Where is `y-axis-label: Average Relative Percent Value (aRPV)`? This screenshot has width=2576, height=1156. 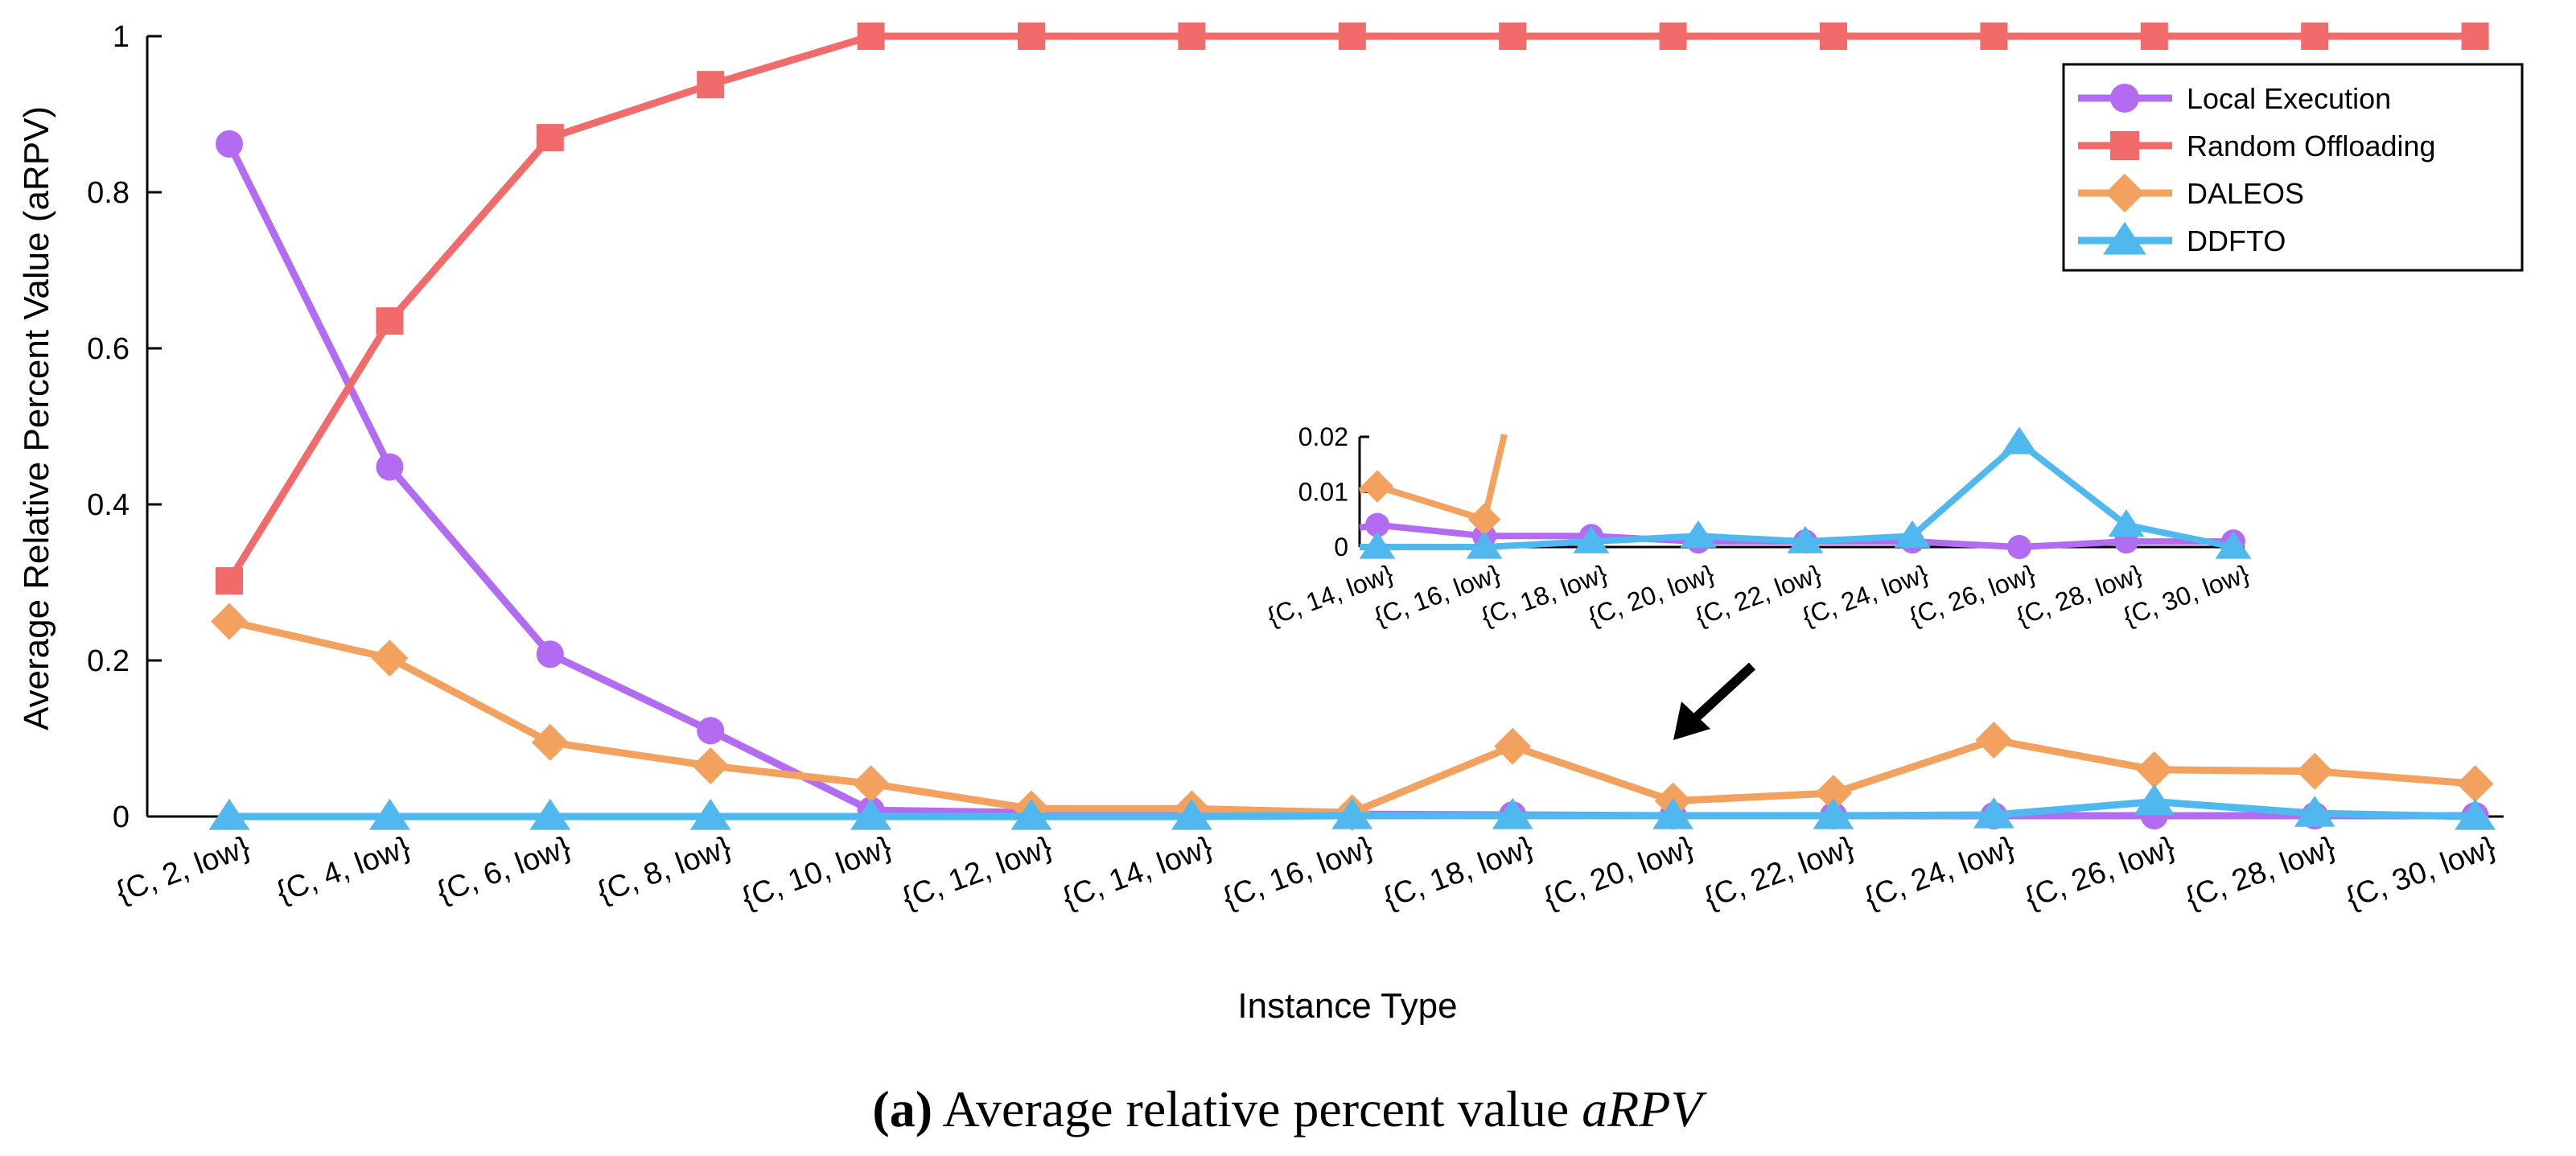
y-axis-label: Average Relative Percent Value (aRPV) is located at coordinates (36, 418).